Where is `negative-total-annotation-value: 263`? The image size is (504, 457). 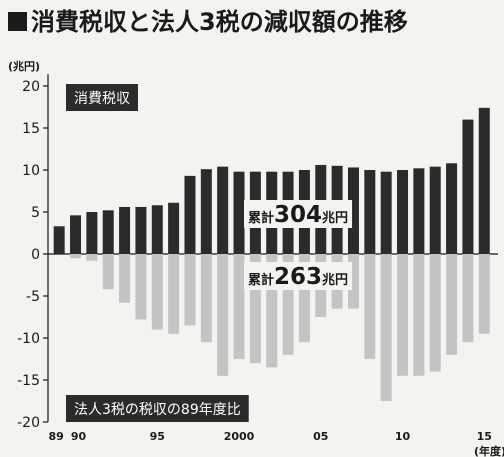 negative-total-annotation-value: 263 is located at coordinates (298, 277).